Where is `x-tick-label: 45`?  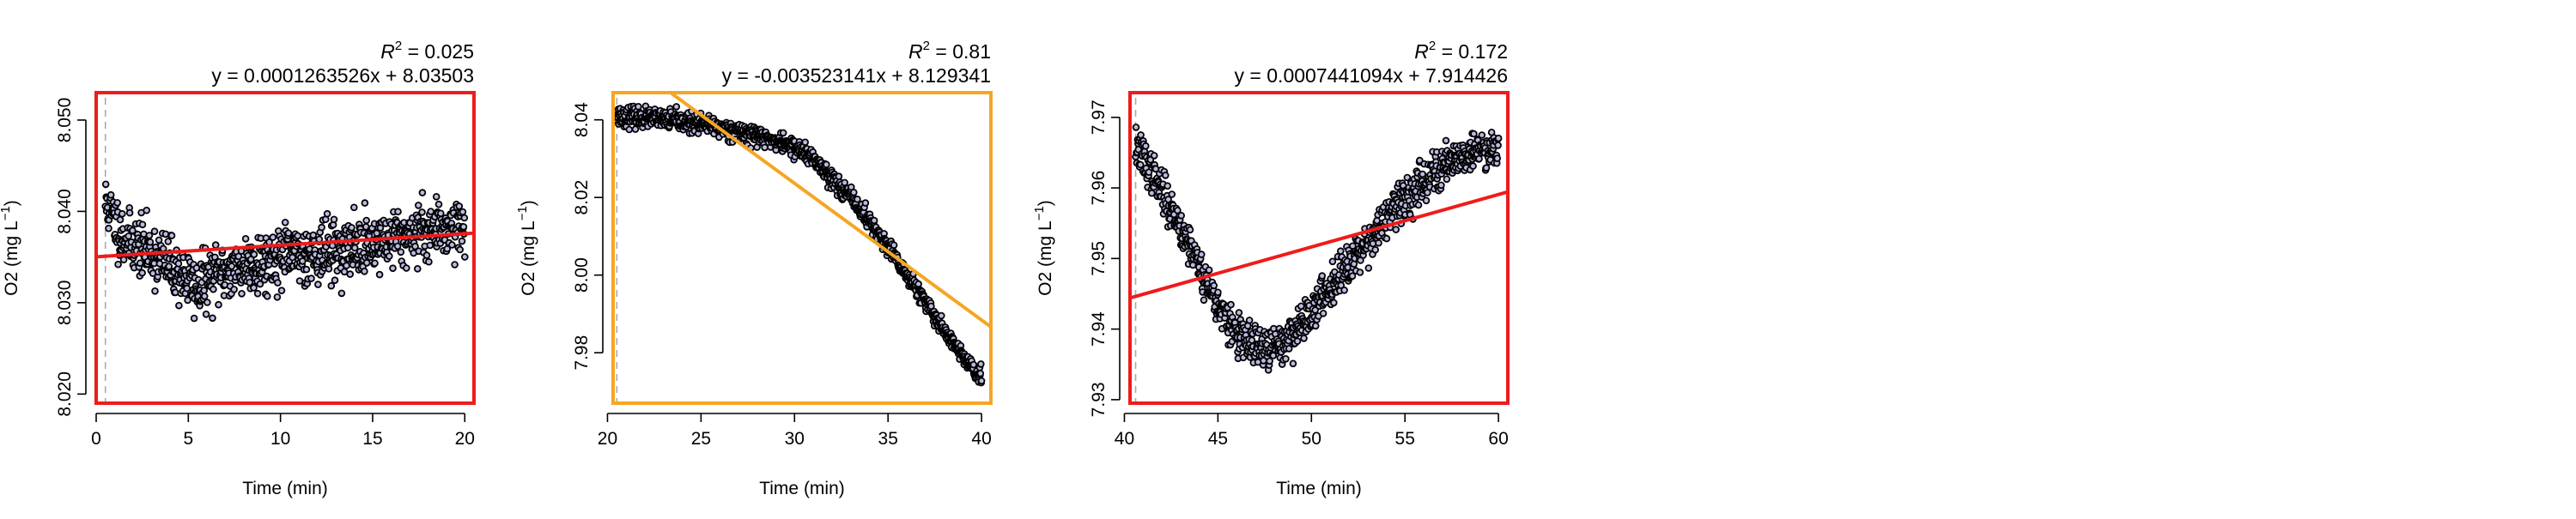
x-tick-label: 45 is located at coordinates (1218, 439).